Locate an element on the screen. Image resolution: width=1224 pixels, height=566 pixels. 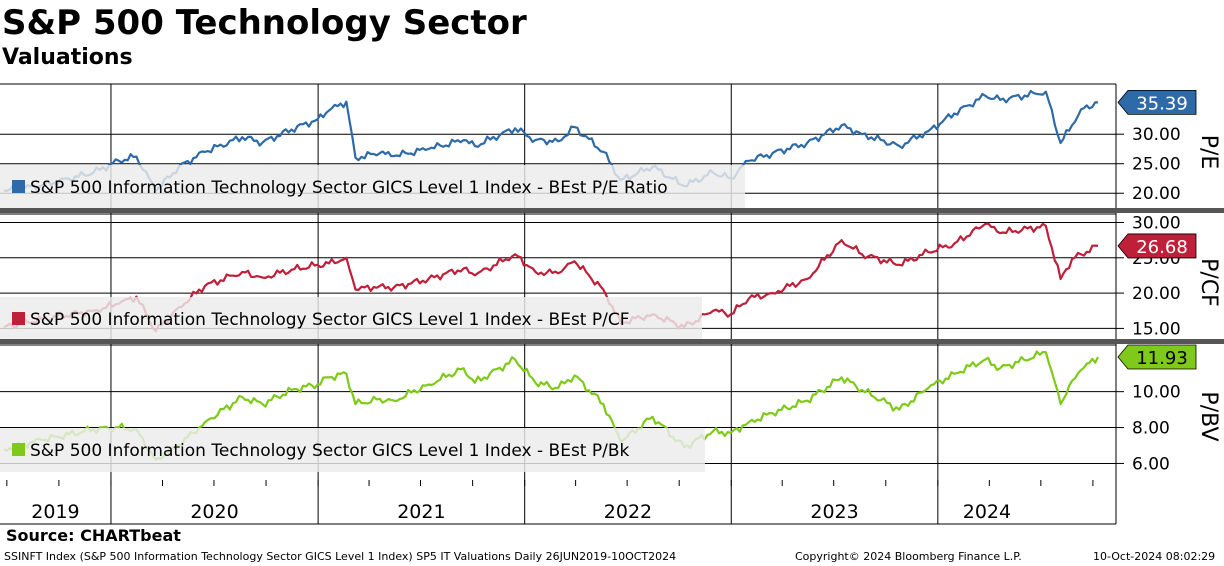
y-tick-label: 25.00 is located at coordinates (1156, 165).